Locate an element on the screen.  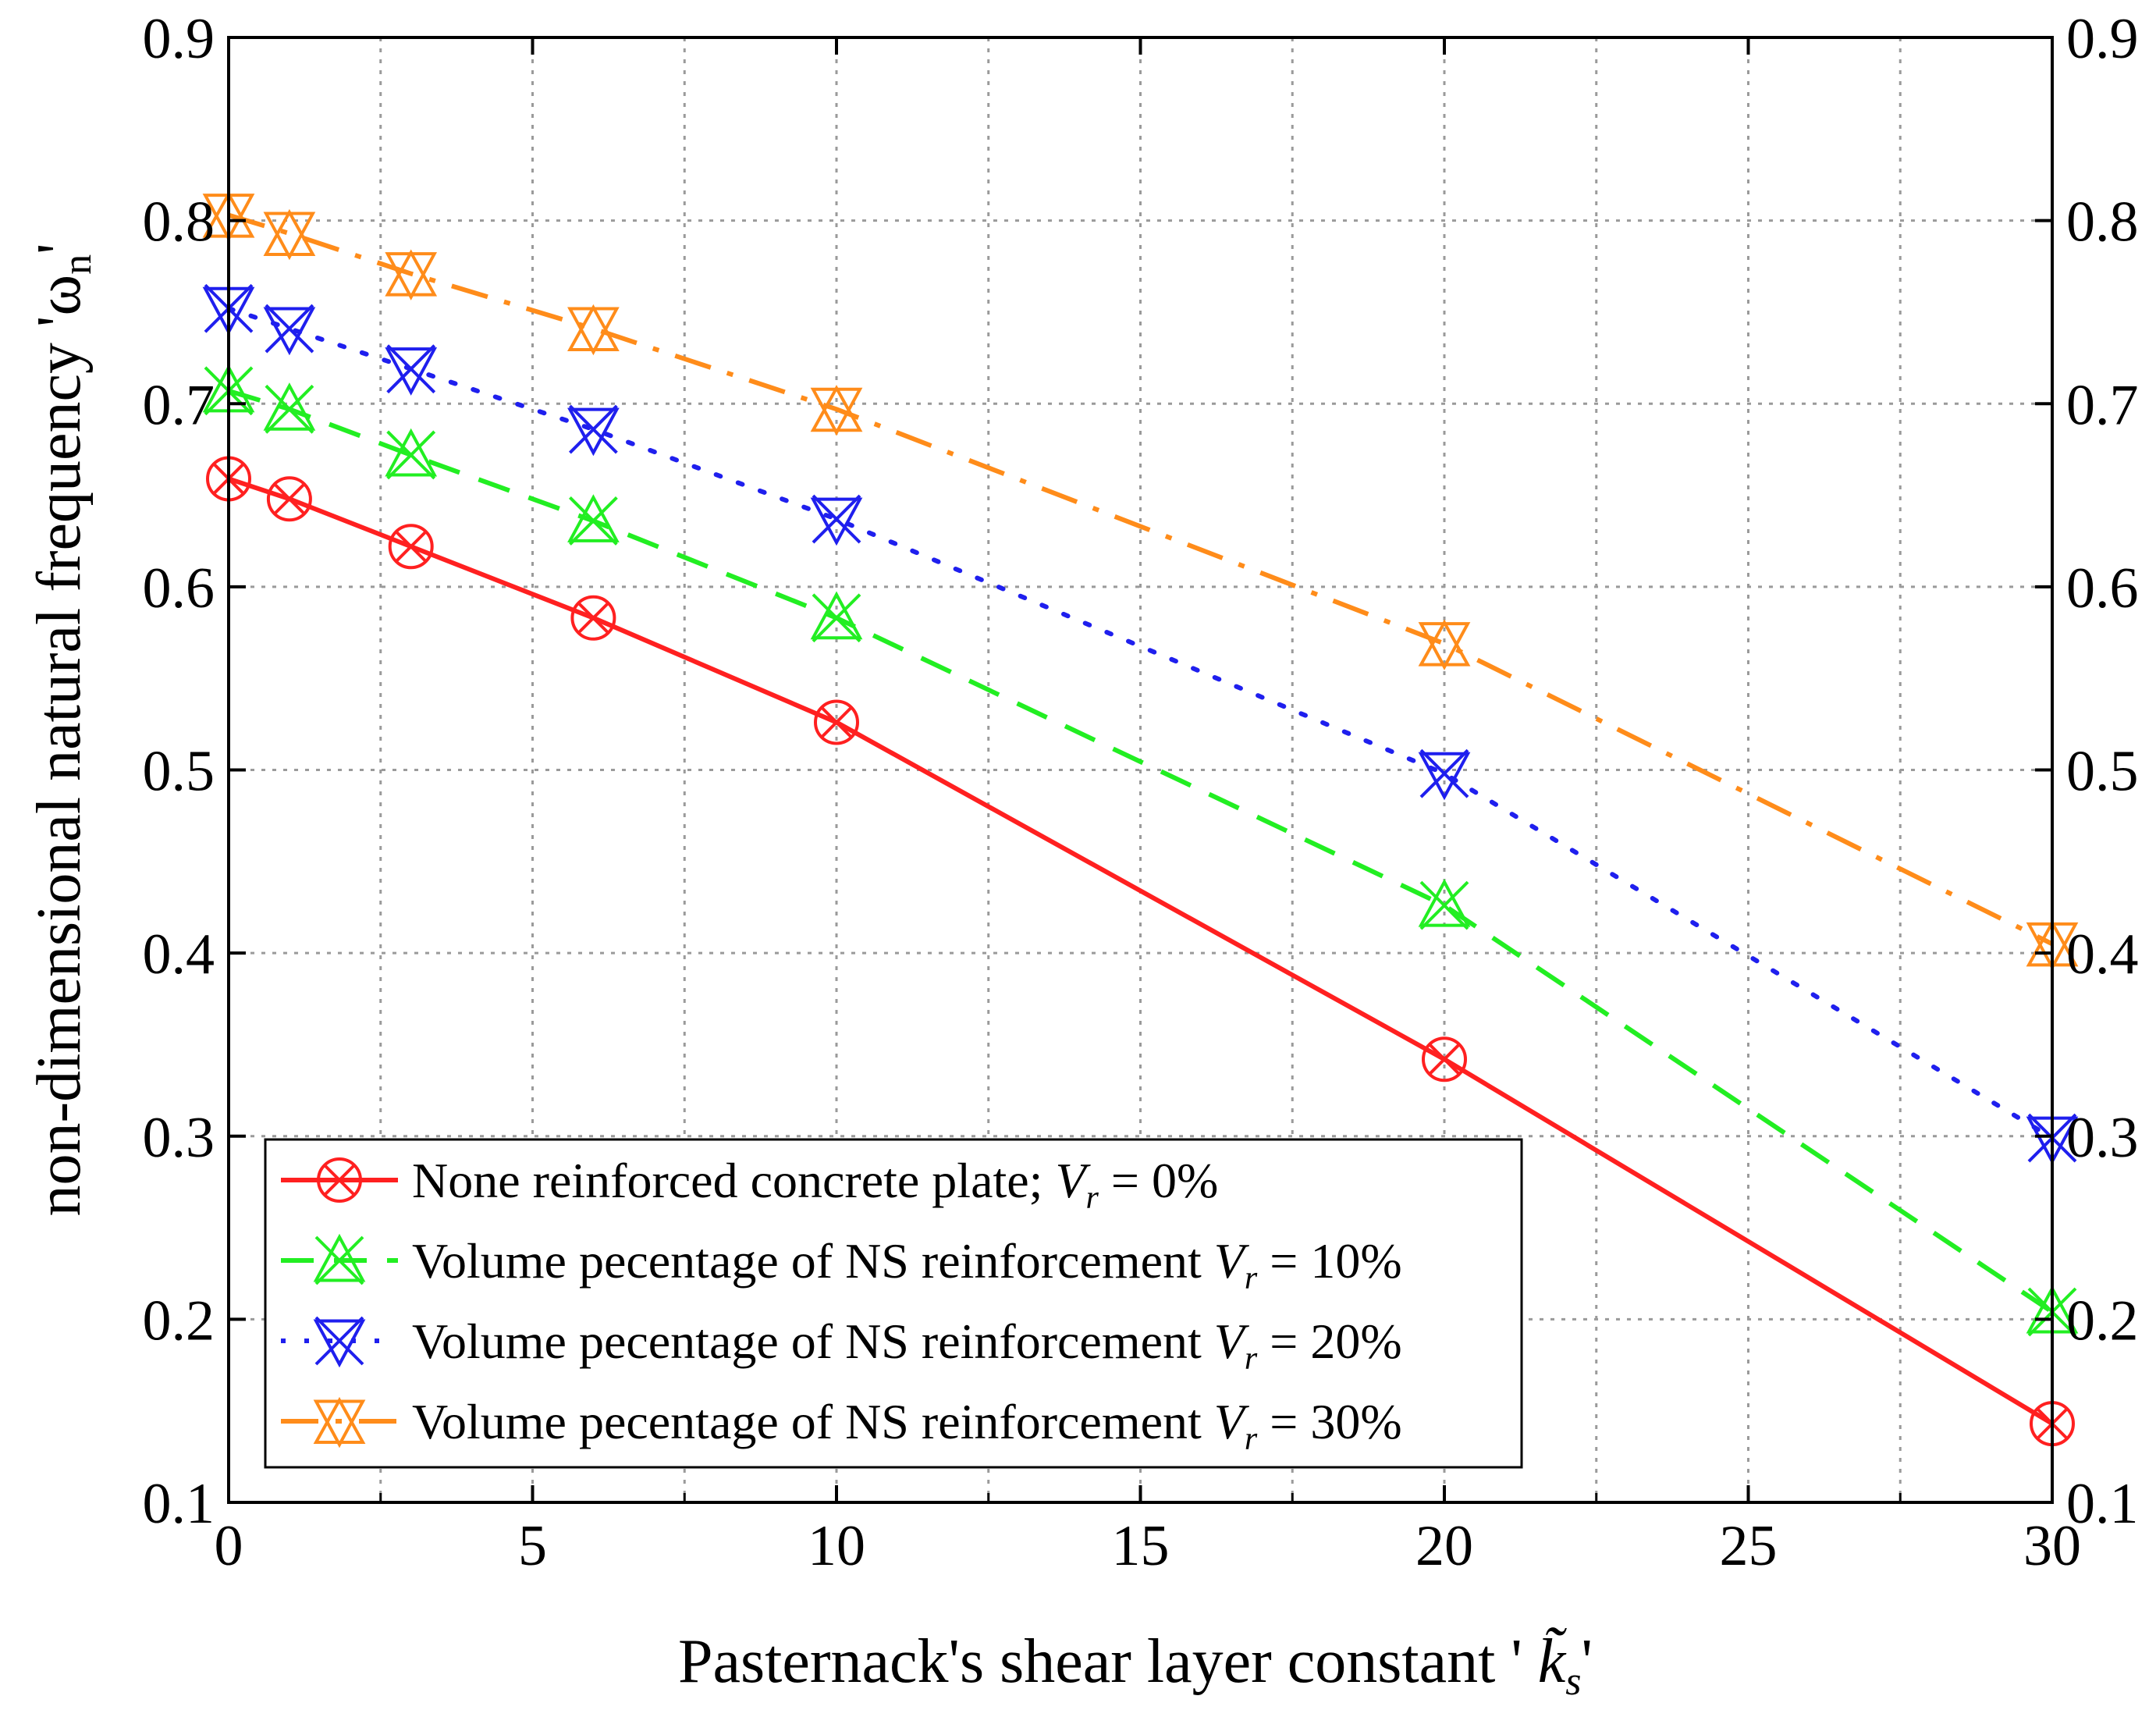
y-tick-label-left: 0.7 is located at coordinates (179, 405).